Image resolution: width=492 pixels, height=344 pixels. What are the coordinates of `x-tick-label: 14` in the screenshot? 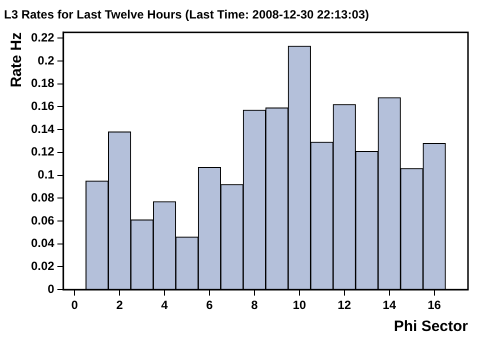 It's located at (389, 305).